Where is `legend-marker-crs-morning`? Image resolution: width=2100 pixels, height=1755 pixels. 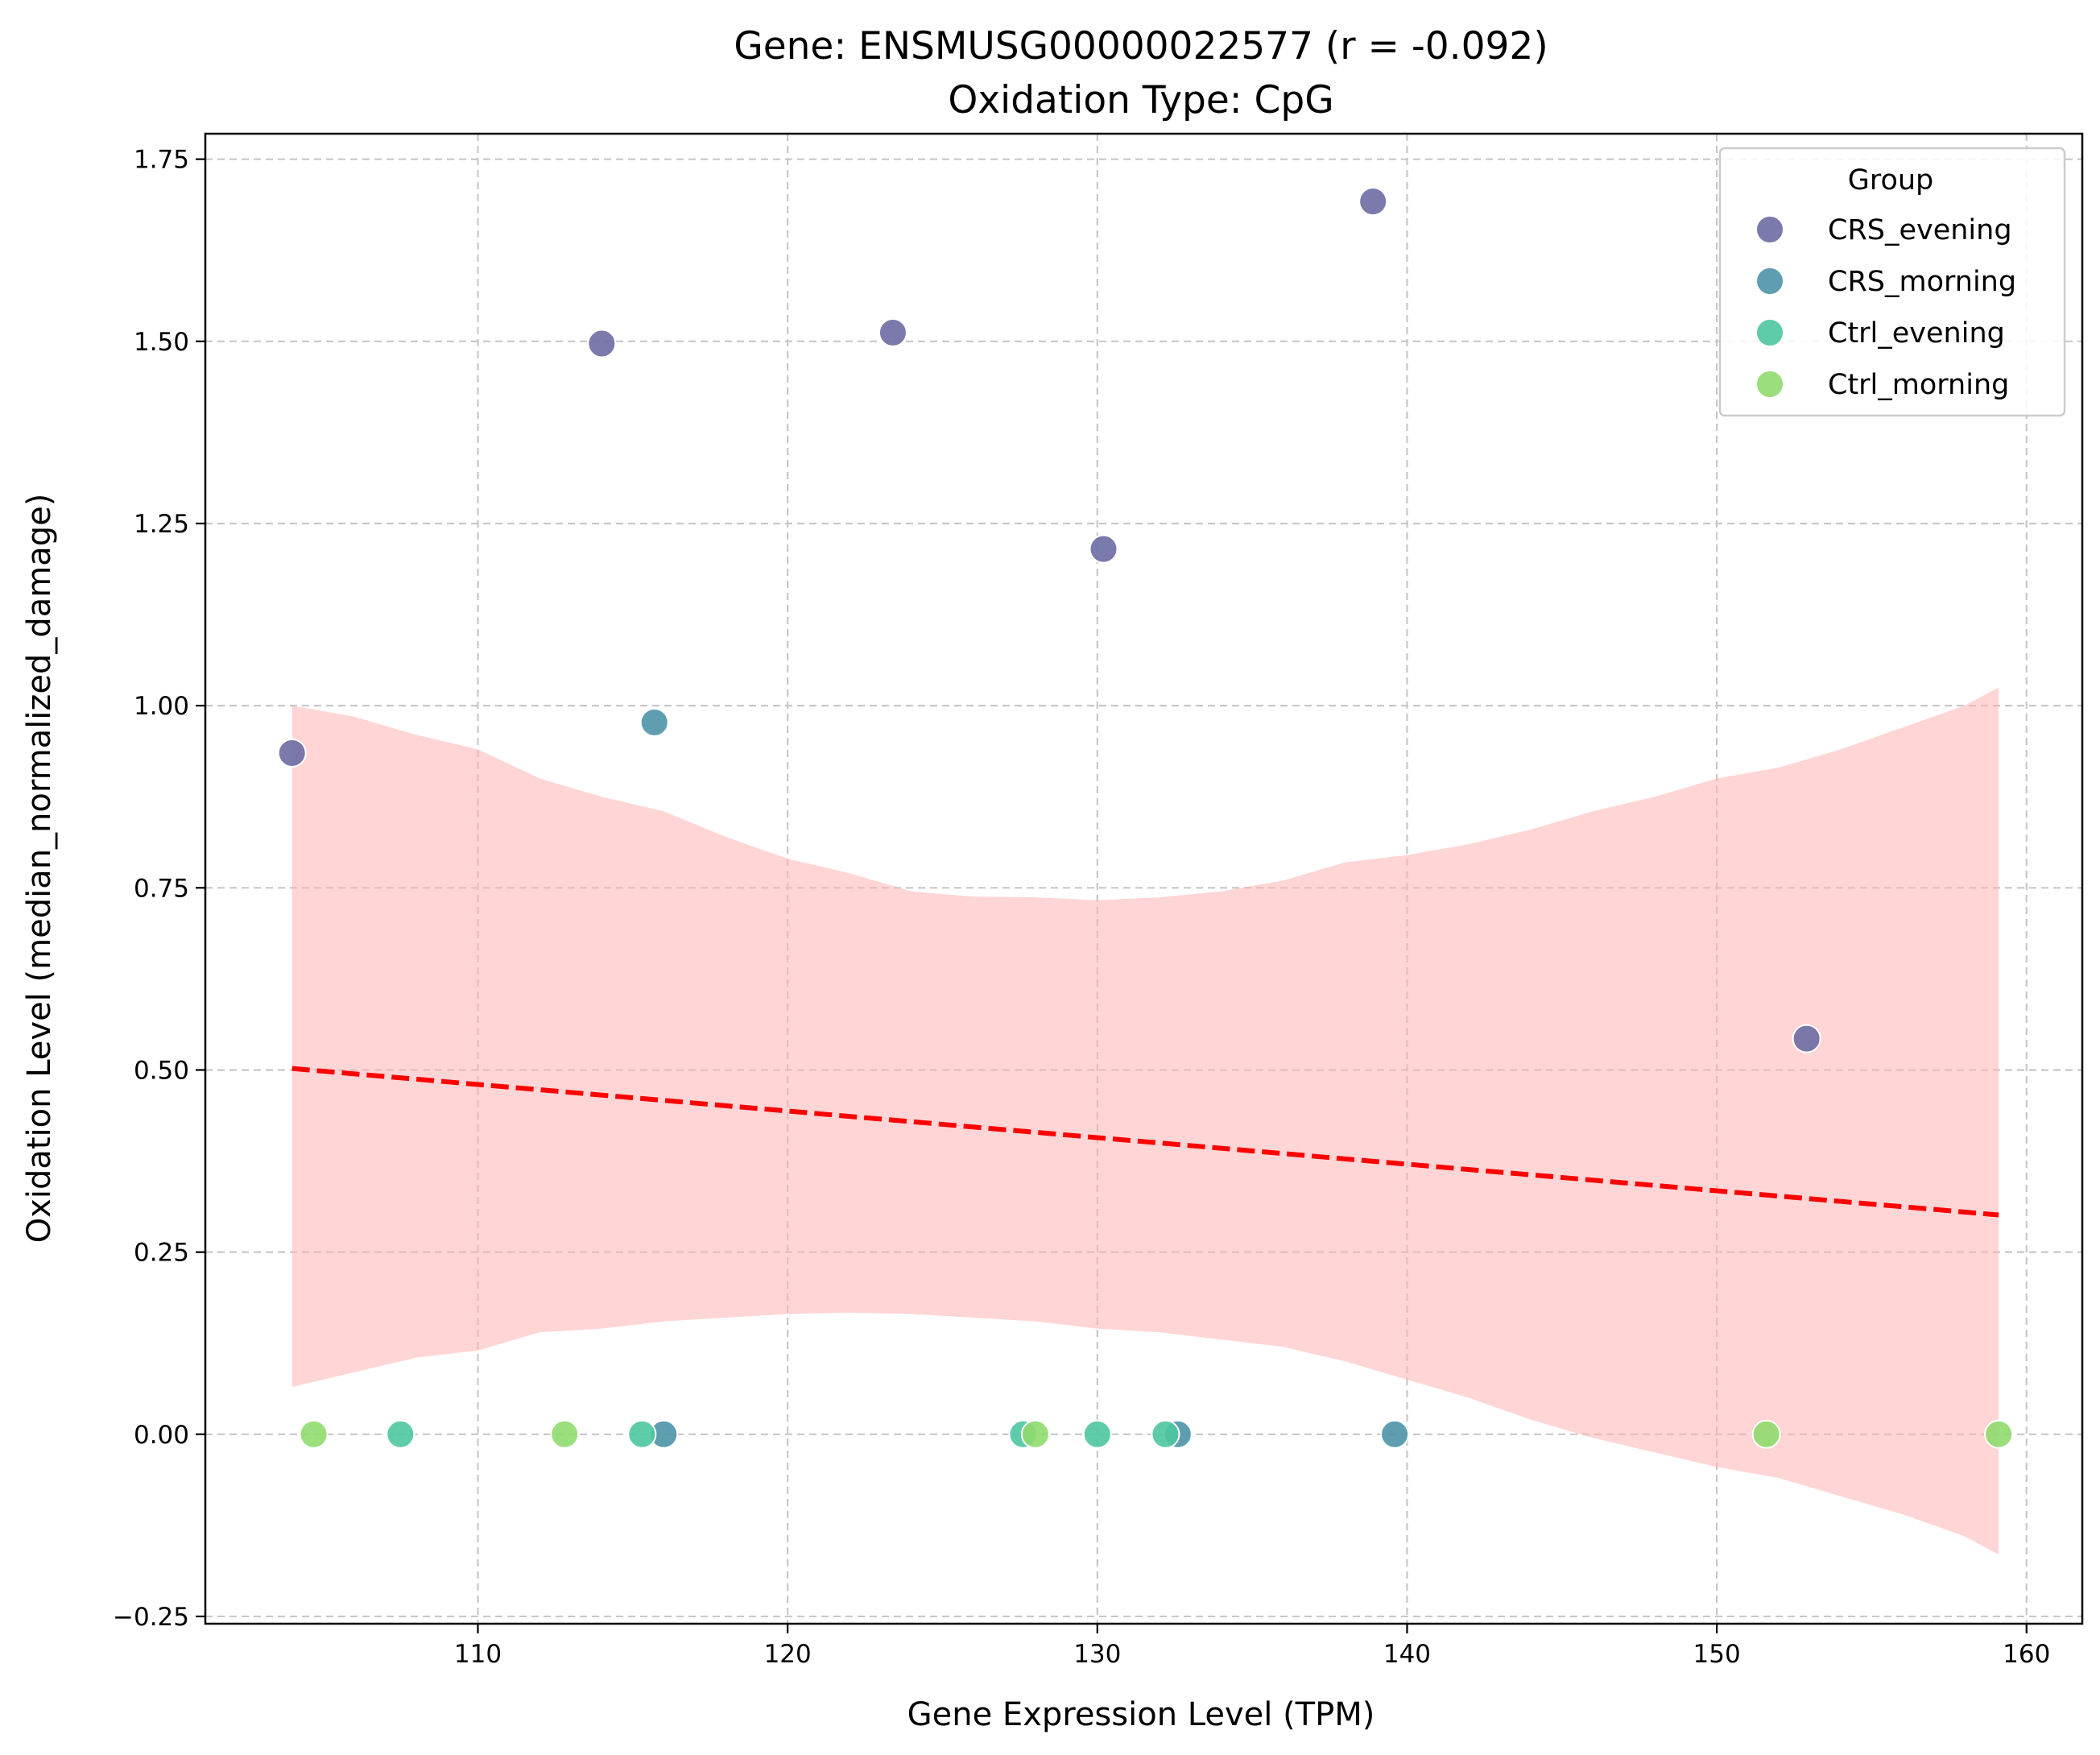
legend-marker-crs-morning is located at coordinates (1769, 281).